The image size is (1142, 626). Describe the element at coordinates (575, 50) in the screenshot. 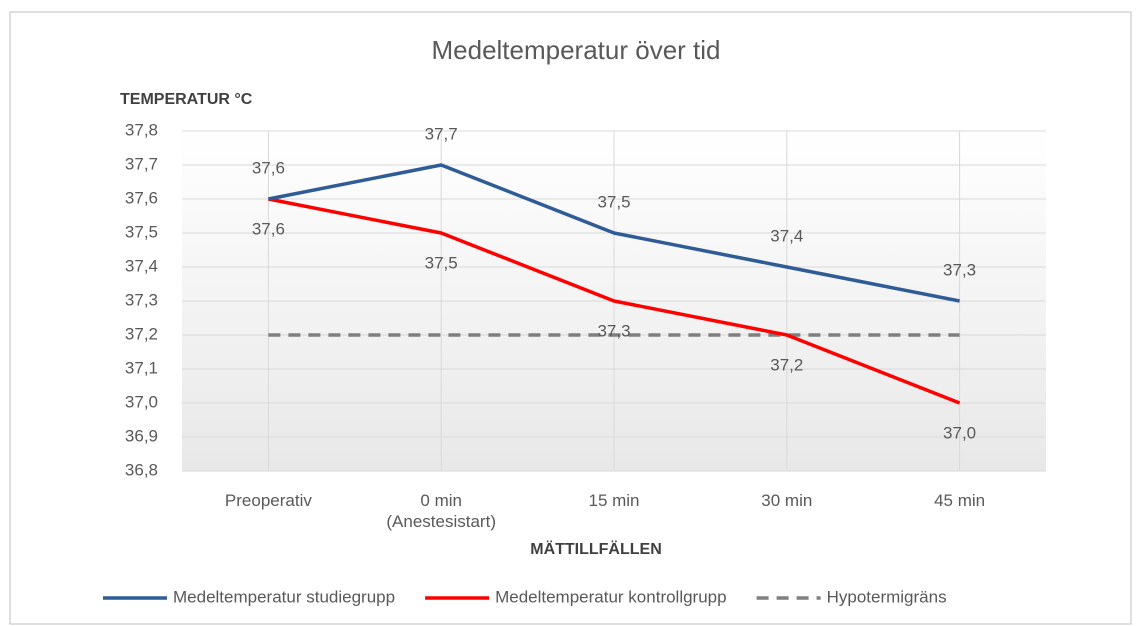

I see `chart-title: Medeltemperatur över tid` at that location.